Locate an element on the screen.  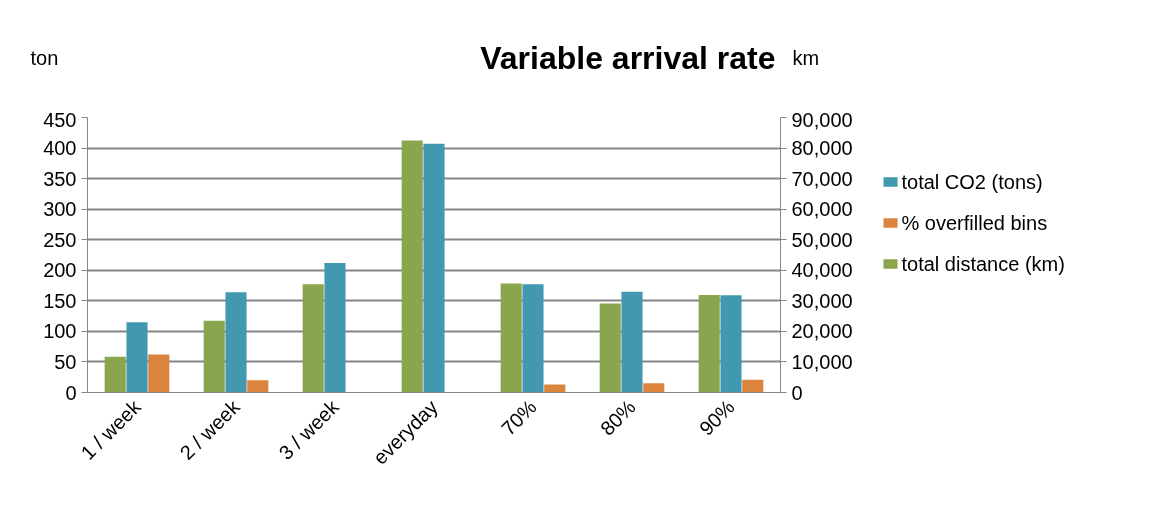
y2-tick-label: 70,000 is located at coordinates (822, 178).